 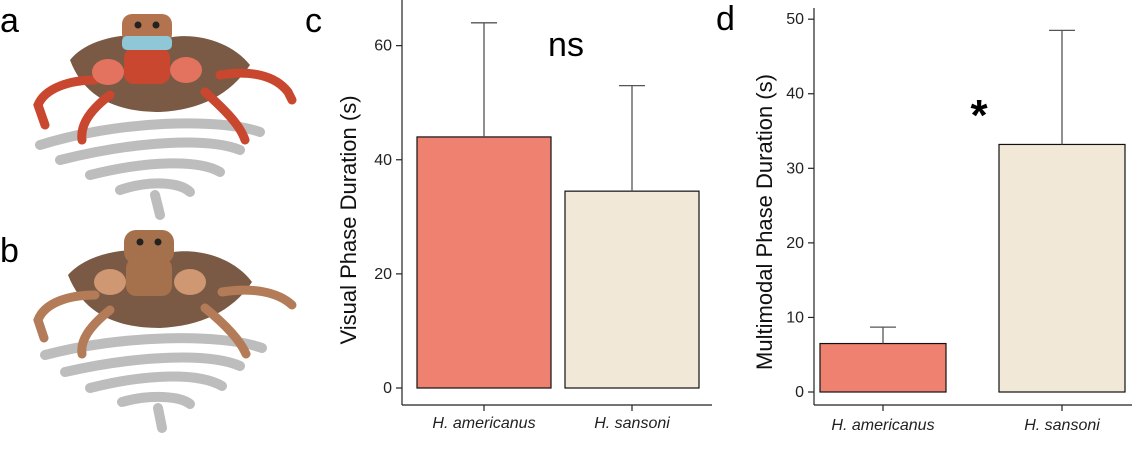 I want to click on spider-b-head, so click(x=149, y=247).